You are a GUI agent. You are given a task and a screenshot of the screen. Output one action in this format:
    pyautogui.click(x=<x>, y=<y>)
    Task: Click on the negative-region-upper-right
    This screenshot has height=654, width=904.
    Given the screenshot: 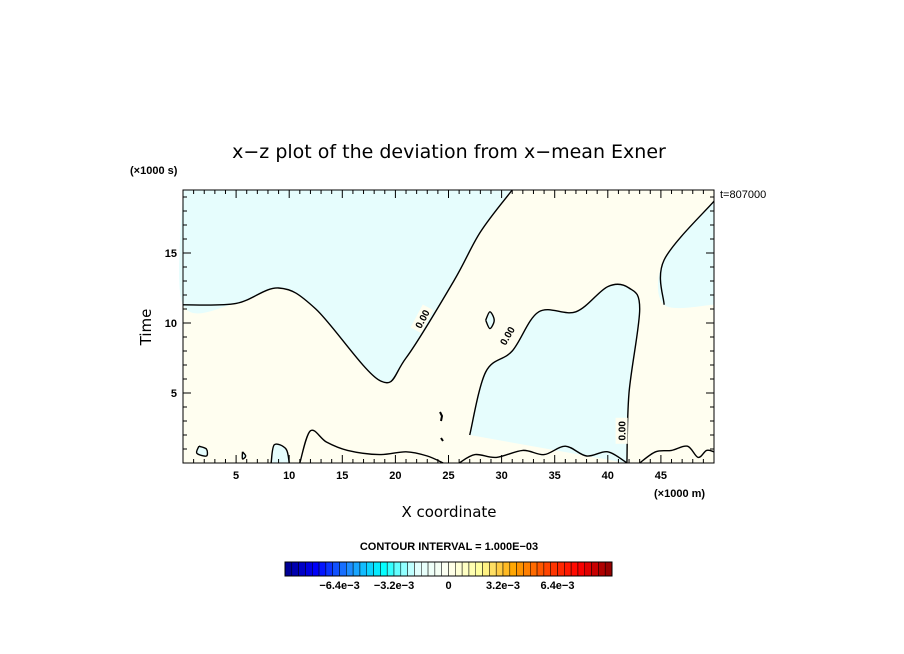 What is the action you would take?
    pyautogui.click(x=685, y=255)
    